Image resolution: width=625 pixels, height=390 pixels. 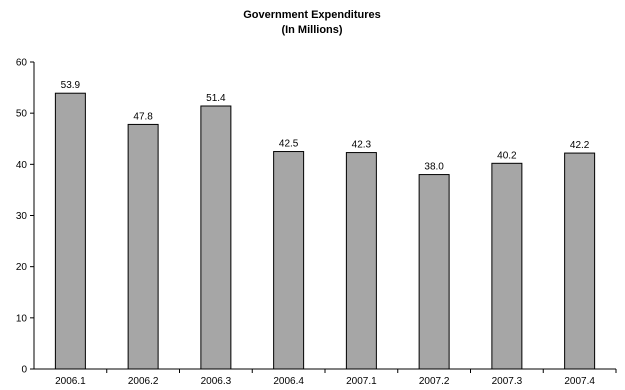 What do you see at coordinates (71, 85) in the screenshot?
I see `data-label-2006.1: 53.9` at bounding box center [71, 85].